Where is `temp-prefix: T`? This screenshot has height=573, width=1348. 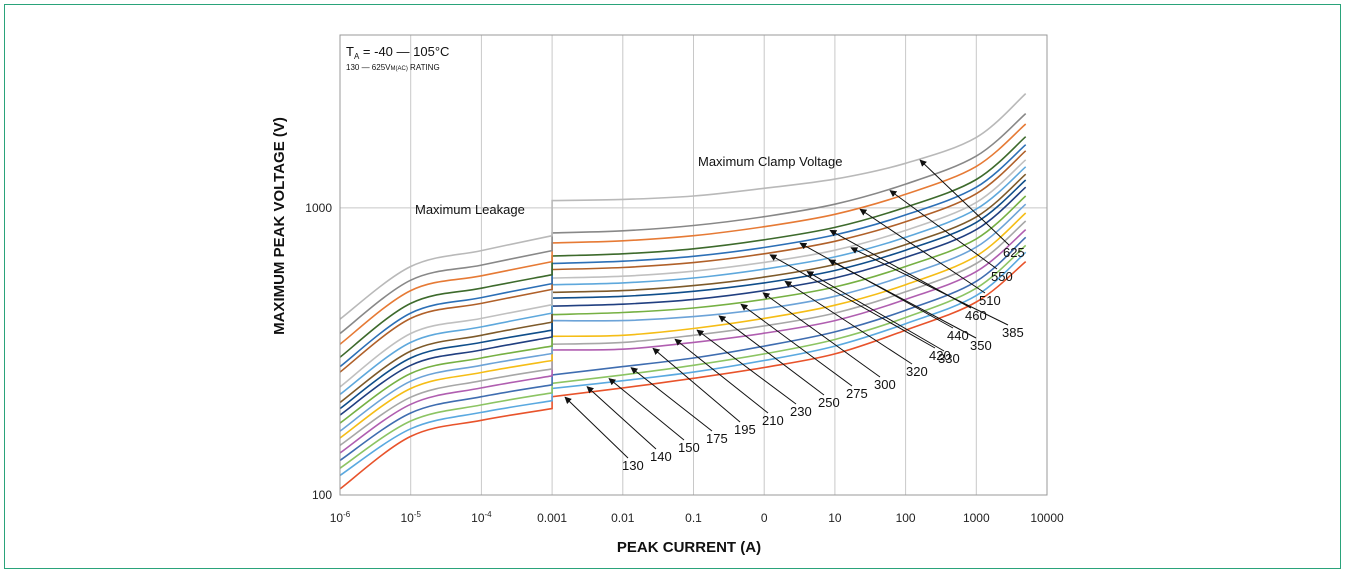
temp-prefix: T is located at coordinates (350, 51).